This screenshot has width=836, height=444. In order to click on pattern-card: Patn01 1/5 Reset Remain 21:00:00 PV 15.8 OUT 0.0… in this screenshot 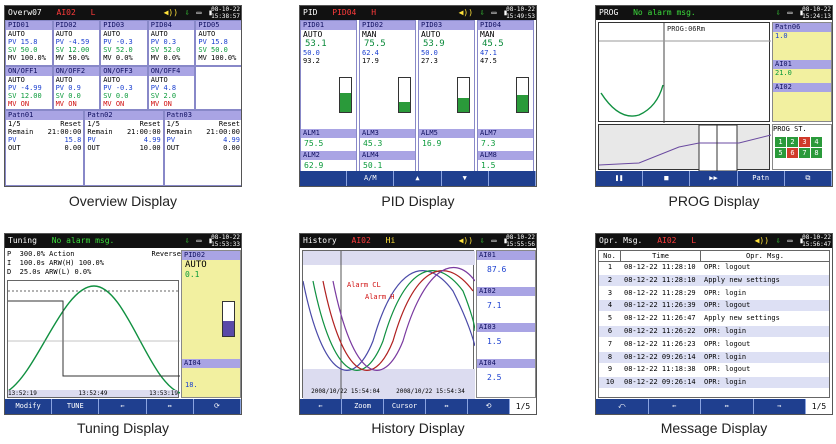, I will do `click(45, 148)`.